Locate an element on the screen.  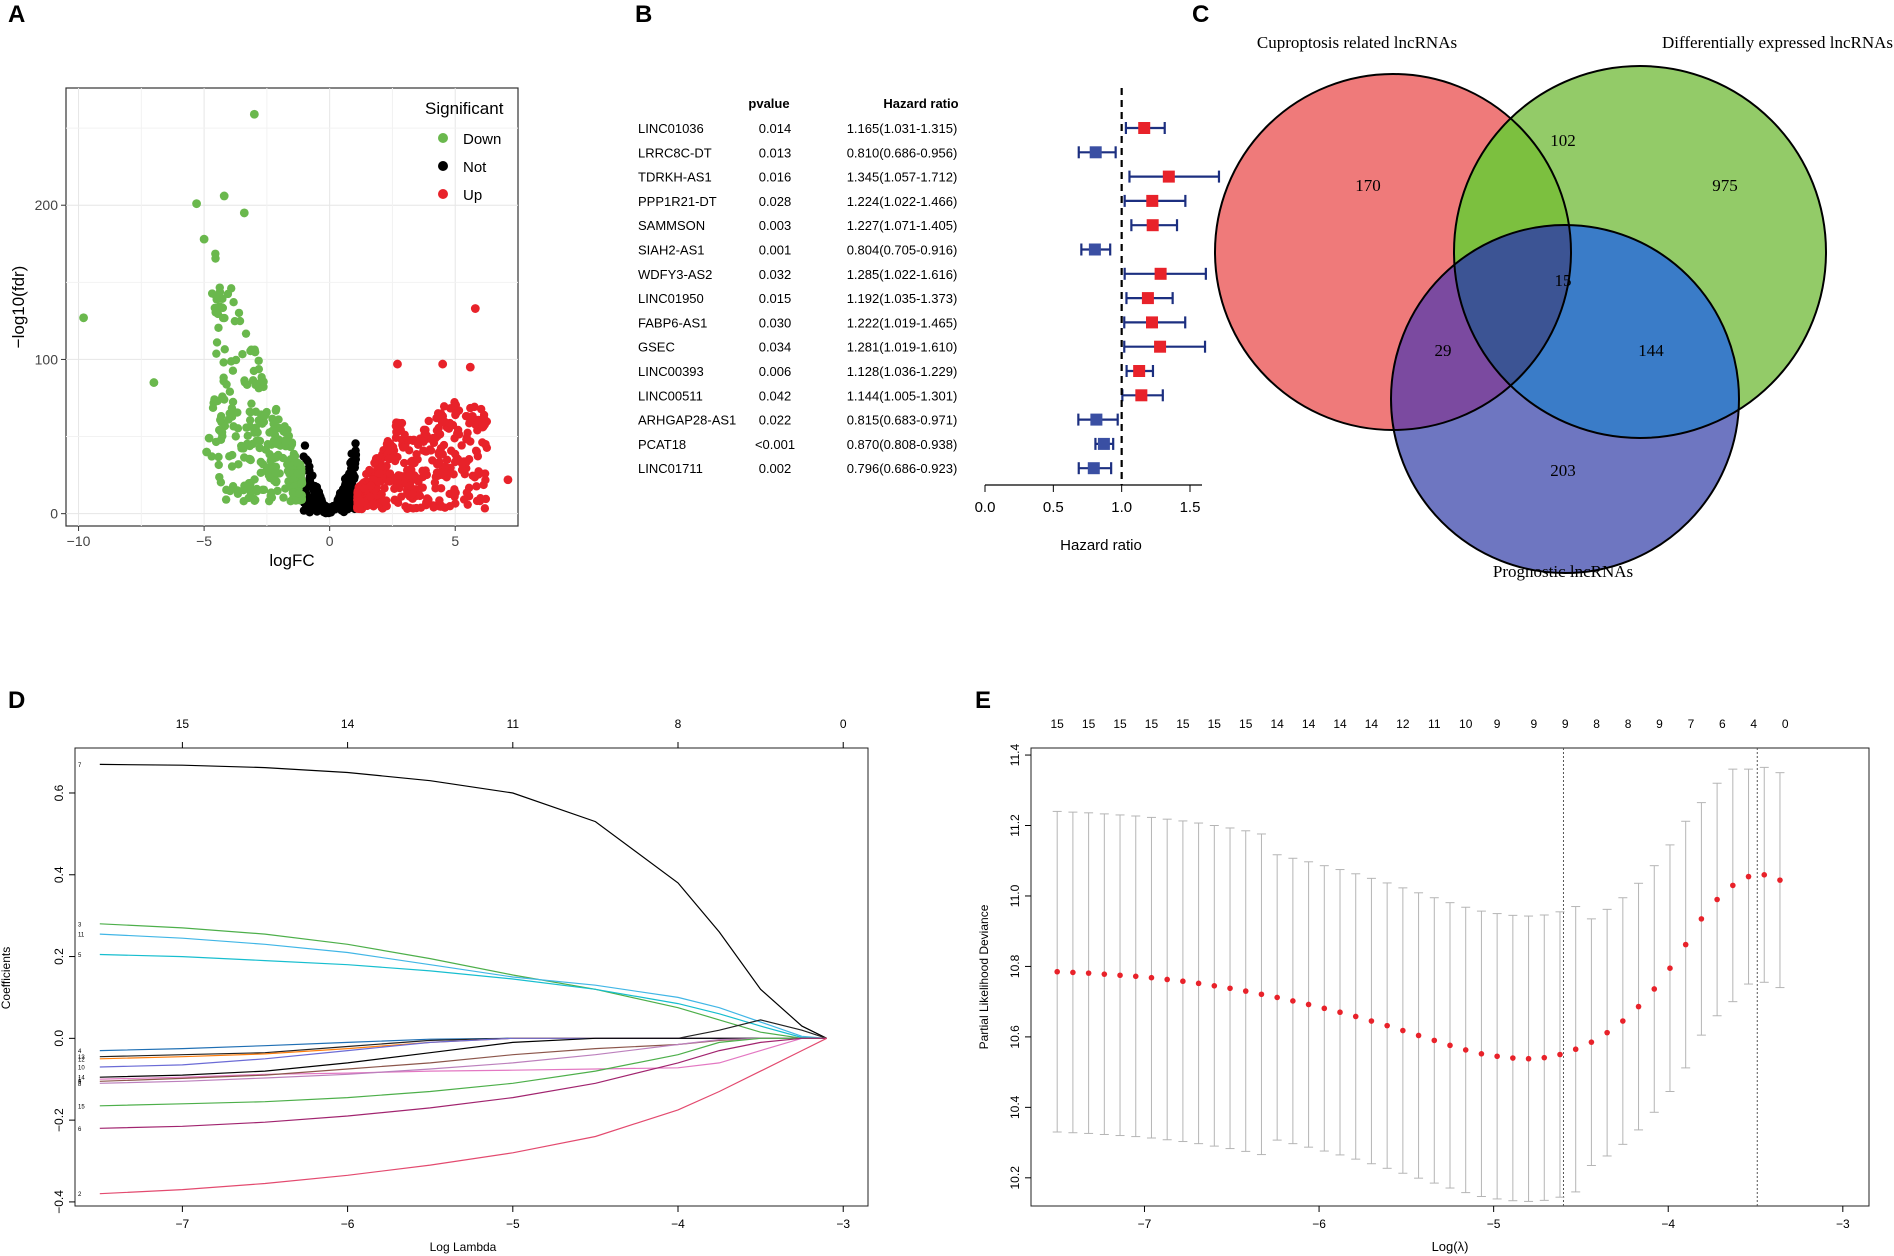
panel-label-e: E is located at coordinates (983, 700).